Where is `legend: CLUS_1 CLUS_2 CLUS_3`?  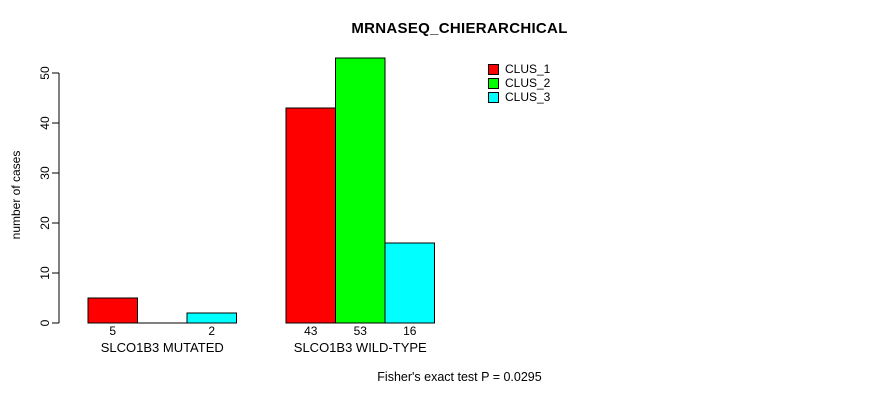 legend: CLUS_1 CLUS_2 CLUS_3 is located at coordinates (519, 83).